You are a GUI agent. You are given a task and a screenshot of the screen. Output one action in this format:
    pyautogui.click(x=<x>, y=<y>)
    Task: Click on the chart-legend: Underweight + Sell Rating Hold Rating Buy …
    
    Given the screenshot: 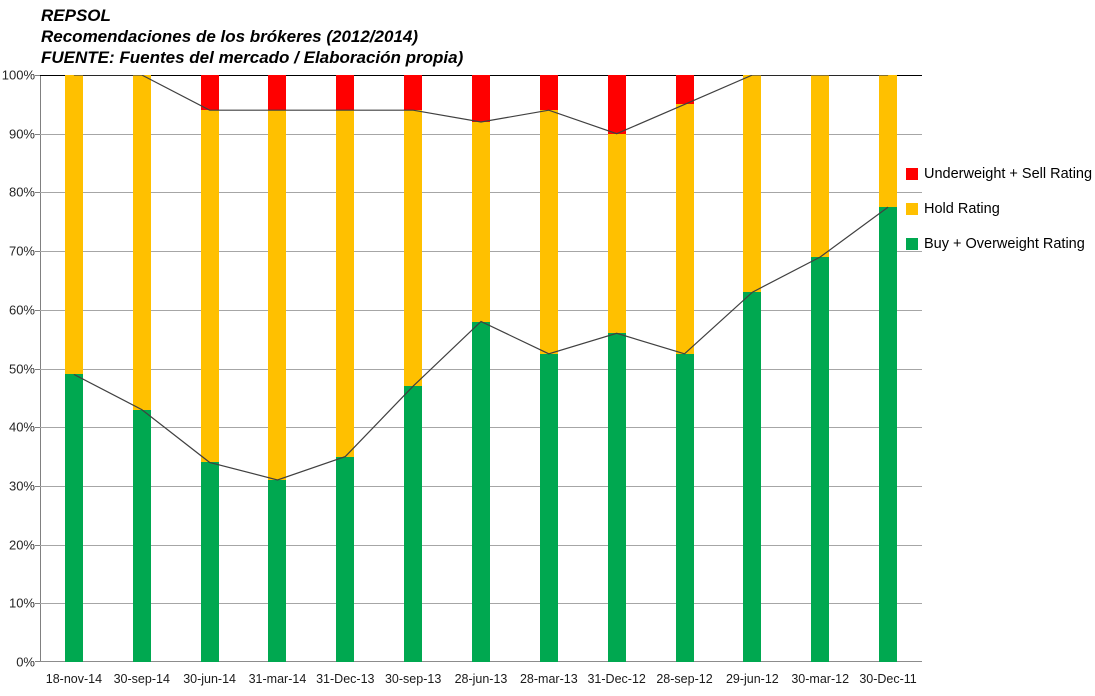 What is the action you would take?
    pyautogui.click(x=999, y=218)
    